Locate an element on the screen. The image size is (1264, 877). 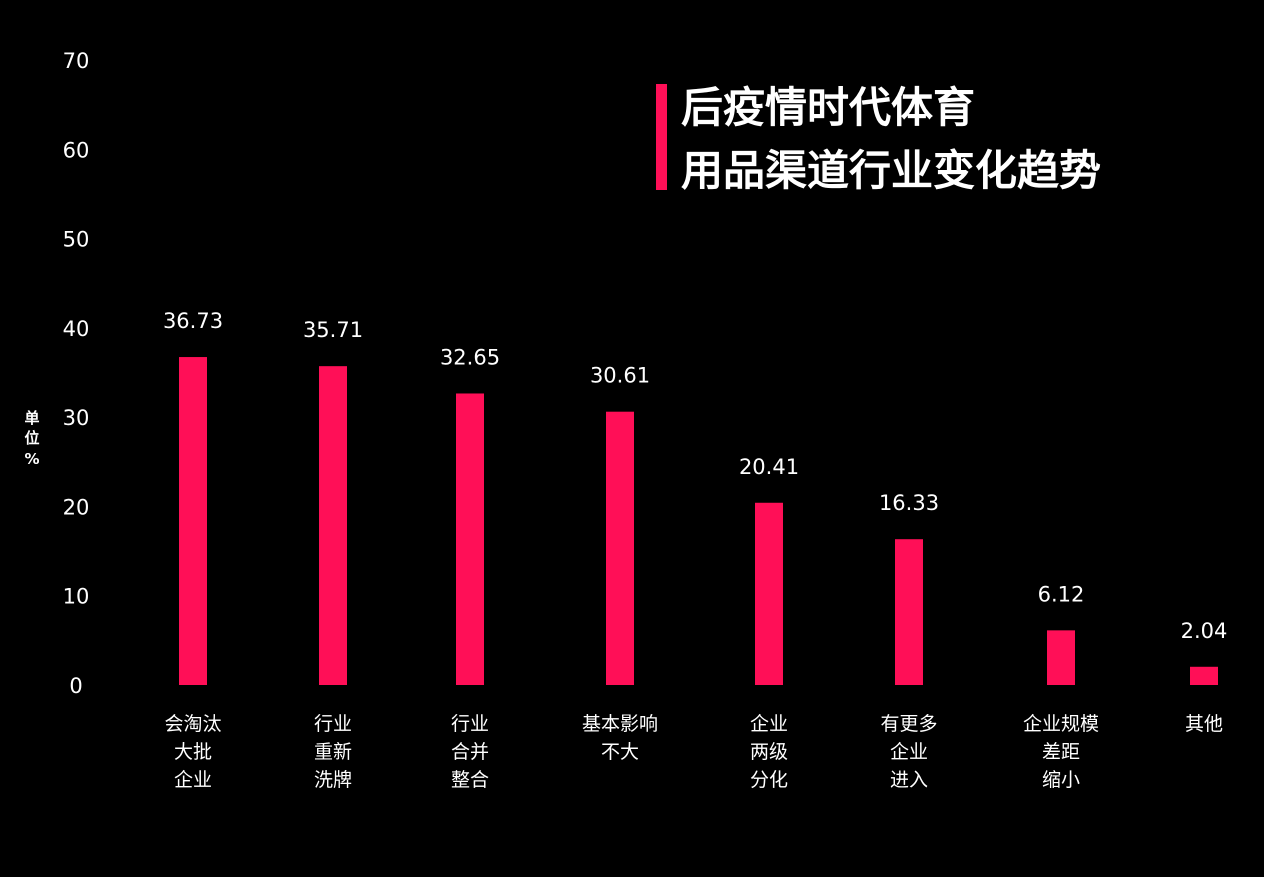
y-tick-label-10: 10 is located at coordinates (76, 597).